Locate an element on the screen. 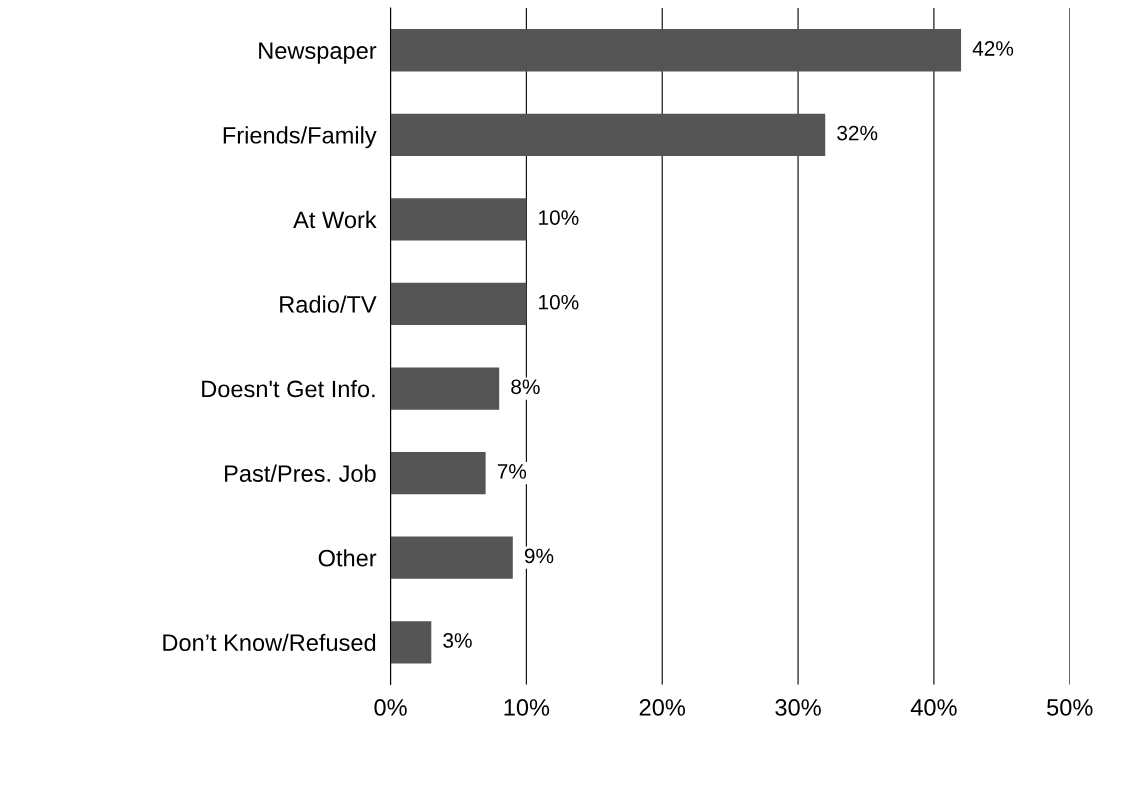  y-tick-label: Don’t Know/Refused is located at coordinates (269, 642).